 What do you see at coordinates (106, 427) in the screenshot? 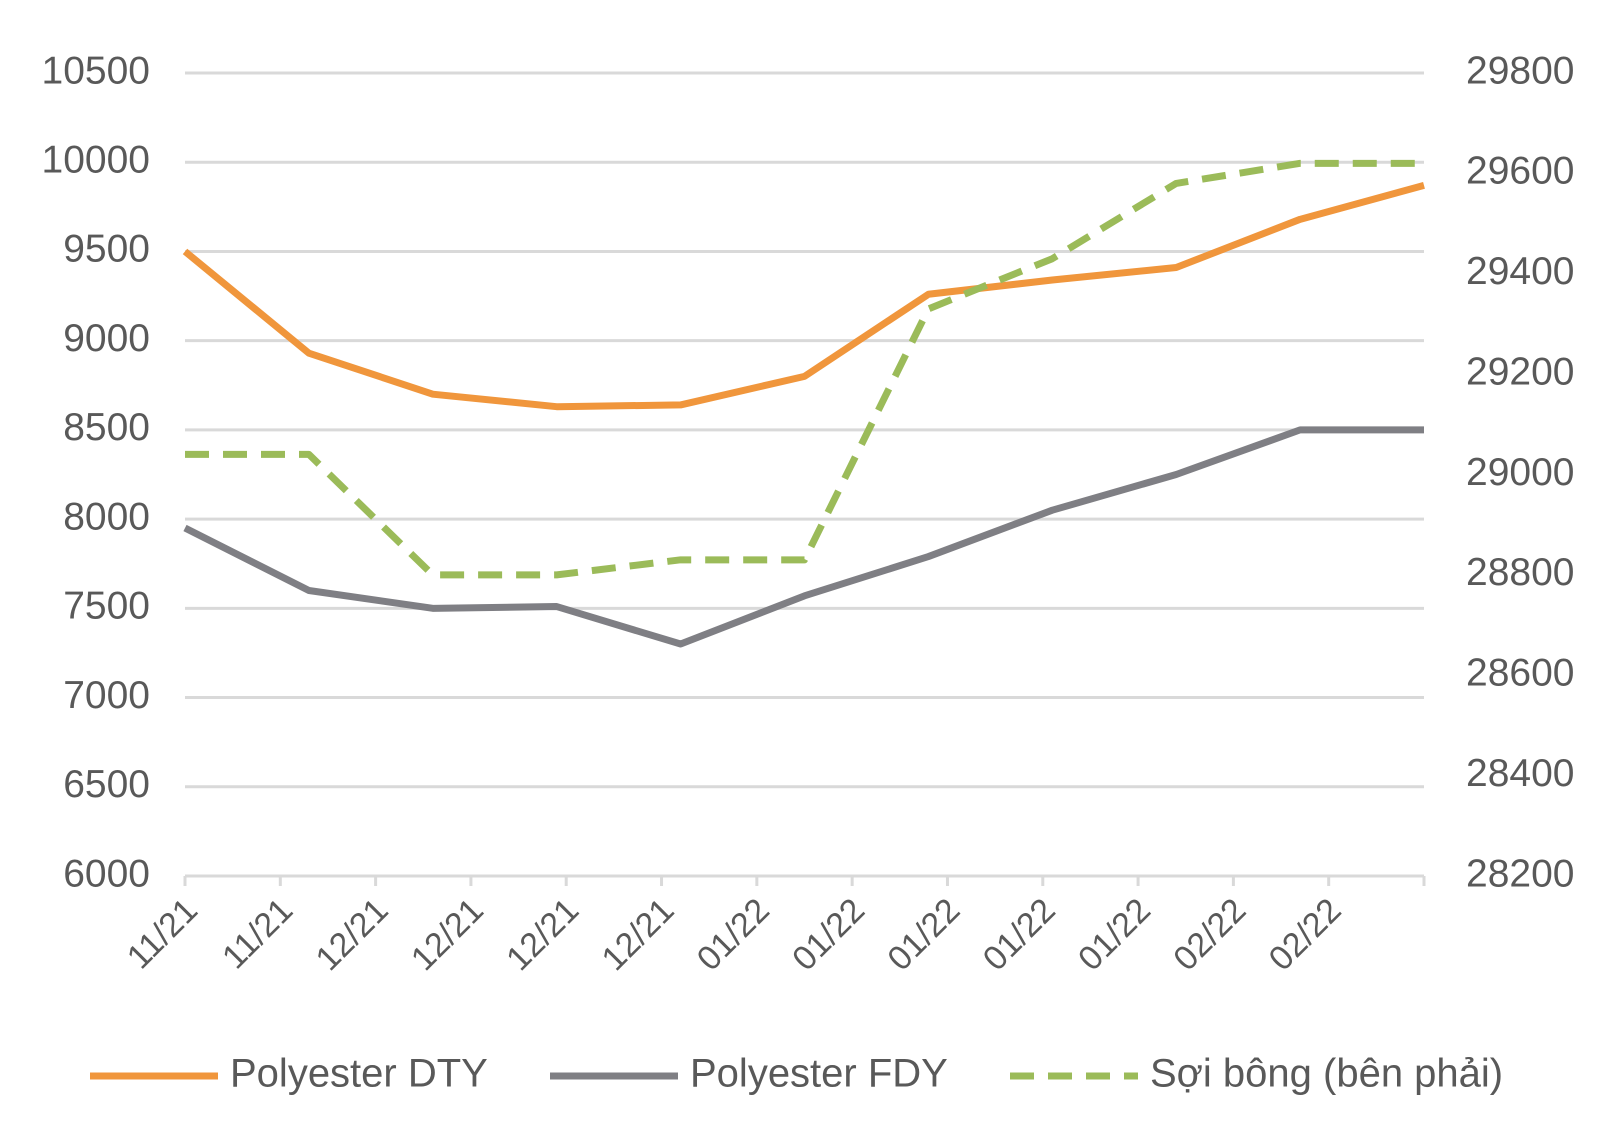
I see `y-tick-label: 8500` at bounding box center [106, 427].